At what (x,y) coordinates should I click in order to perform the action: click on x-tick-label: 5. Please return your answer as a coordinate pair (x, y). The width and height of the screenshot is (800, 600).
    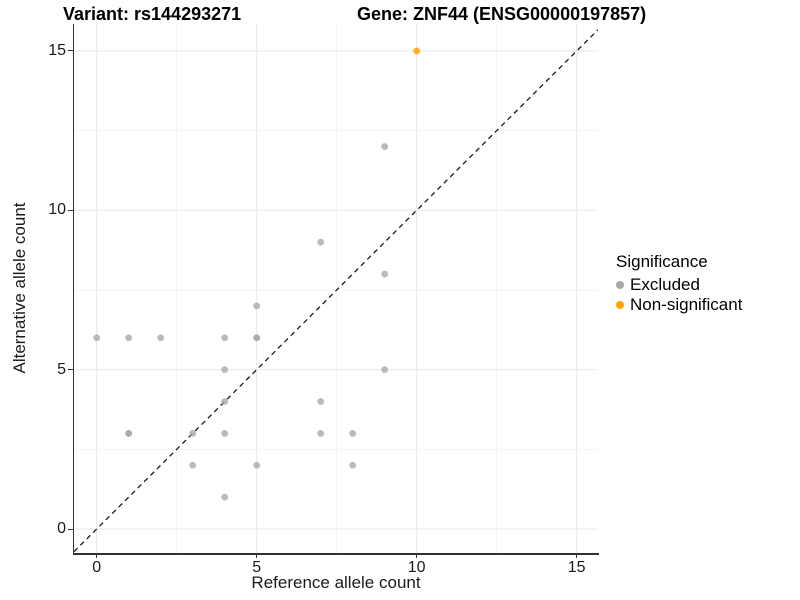
    Looking at the image, I should click on (257, 567).